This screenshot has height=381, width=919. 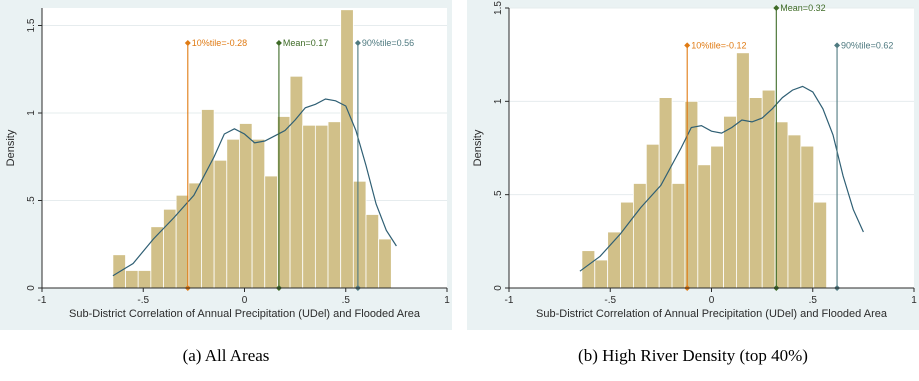 I want to click on reference-label: 10%tile=-0.28, so click(x=219, y=43).